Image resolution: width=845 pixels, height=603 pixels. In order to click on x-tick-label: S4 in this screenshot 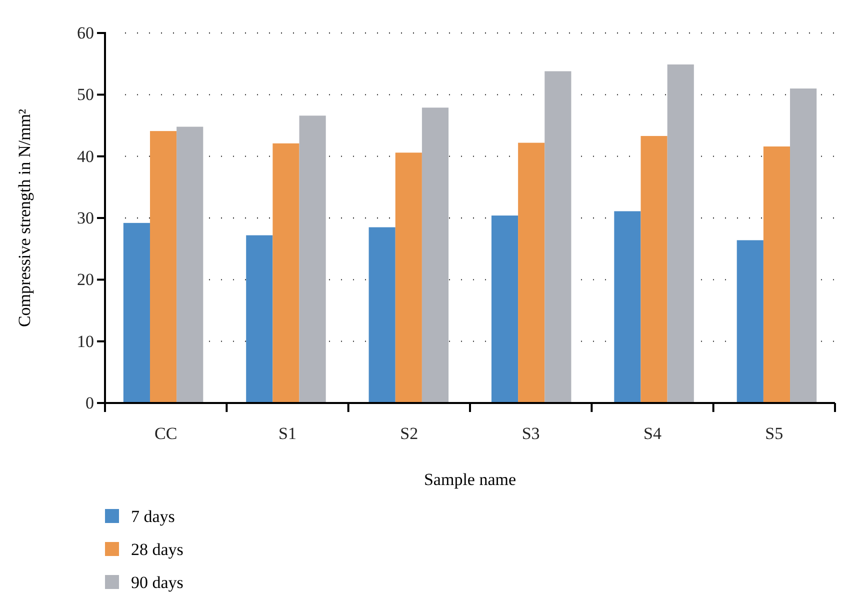, I will do `click(653, 434)`.